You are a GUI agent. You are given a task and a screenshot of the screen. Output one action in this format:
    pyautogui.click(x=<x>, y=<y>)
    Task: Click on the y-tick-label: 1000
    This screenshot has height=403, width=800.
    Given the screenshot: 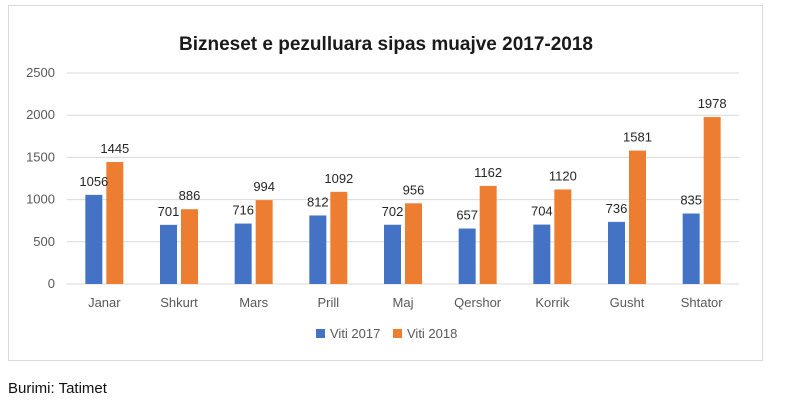 What is the action you would take?
    pyautogui.click(x=40, y=199)
    